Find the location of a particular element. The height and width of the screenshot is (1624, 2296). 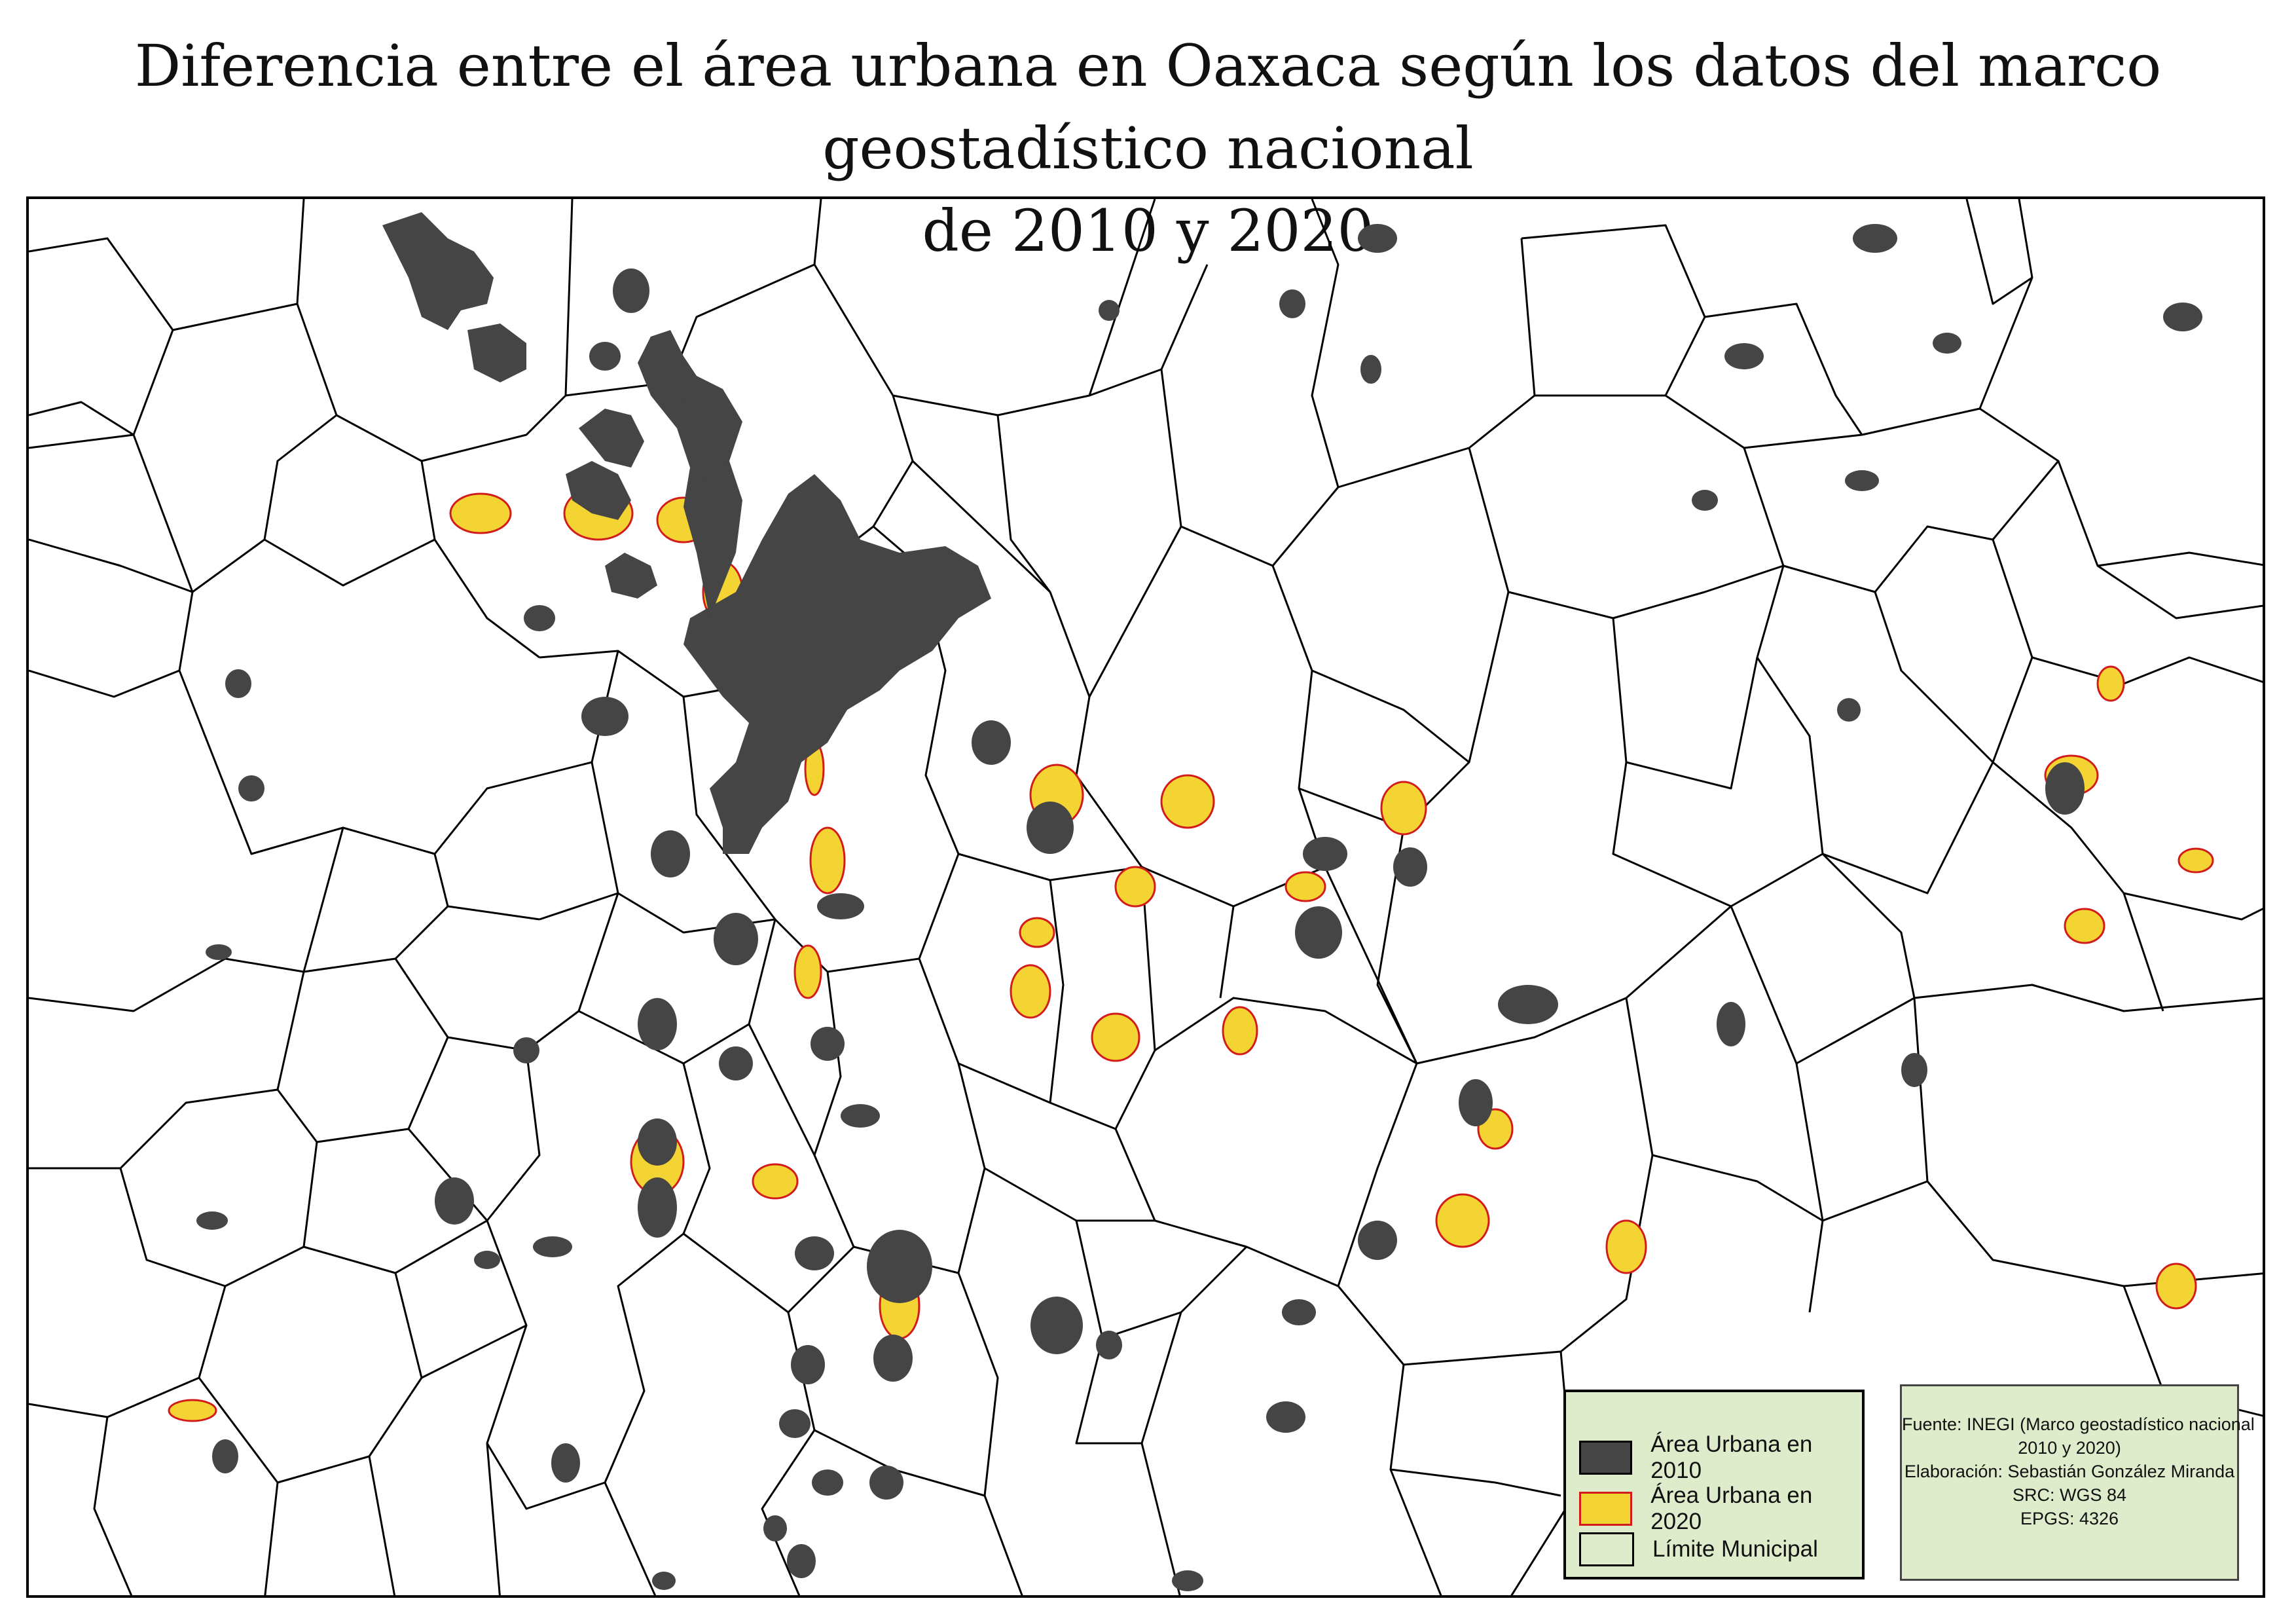

legend-swatch-urban-2020 is located at coordinates (1606, 1509).